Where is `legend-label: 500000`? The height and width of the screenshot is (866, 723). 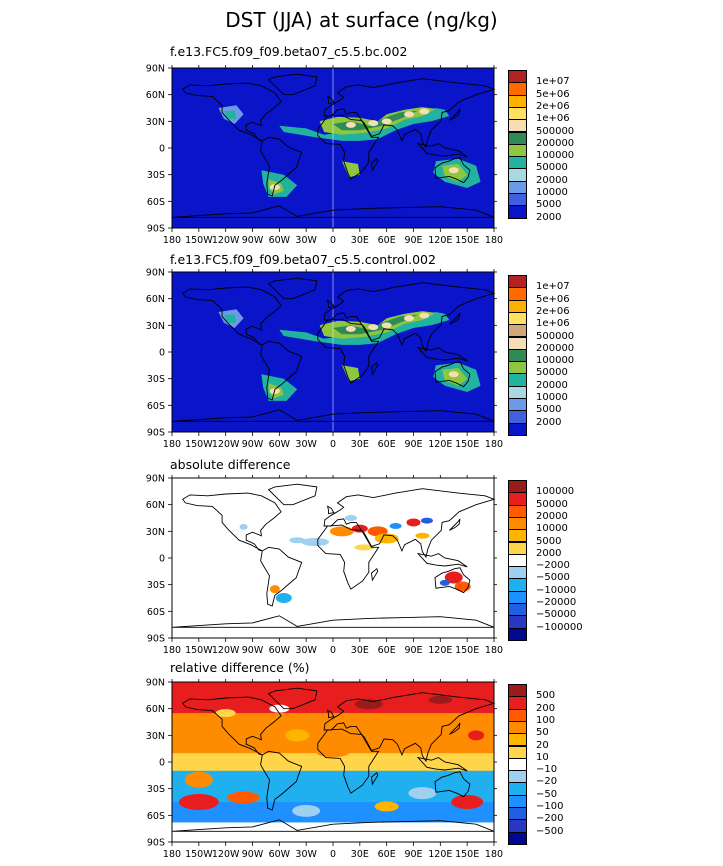
legend-label: 500000 is located at coordinates (555, 131).